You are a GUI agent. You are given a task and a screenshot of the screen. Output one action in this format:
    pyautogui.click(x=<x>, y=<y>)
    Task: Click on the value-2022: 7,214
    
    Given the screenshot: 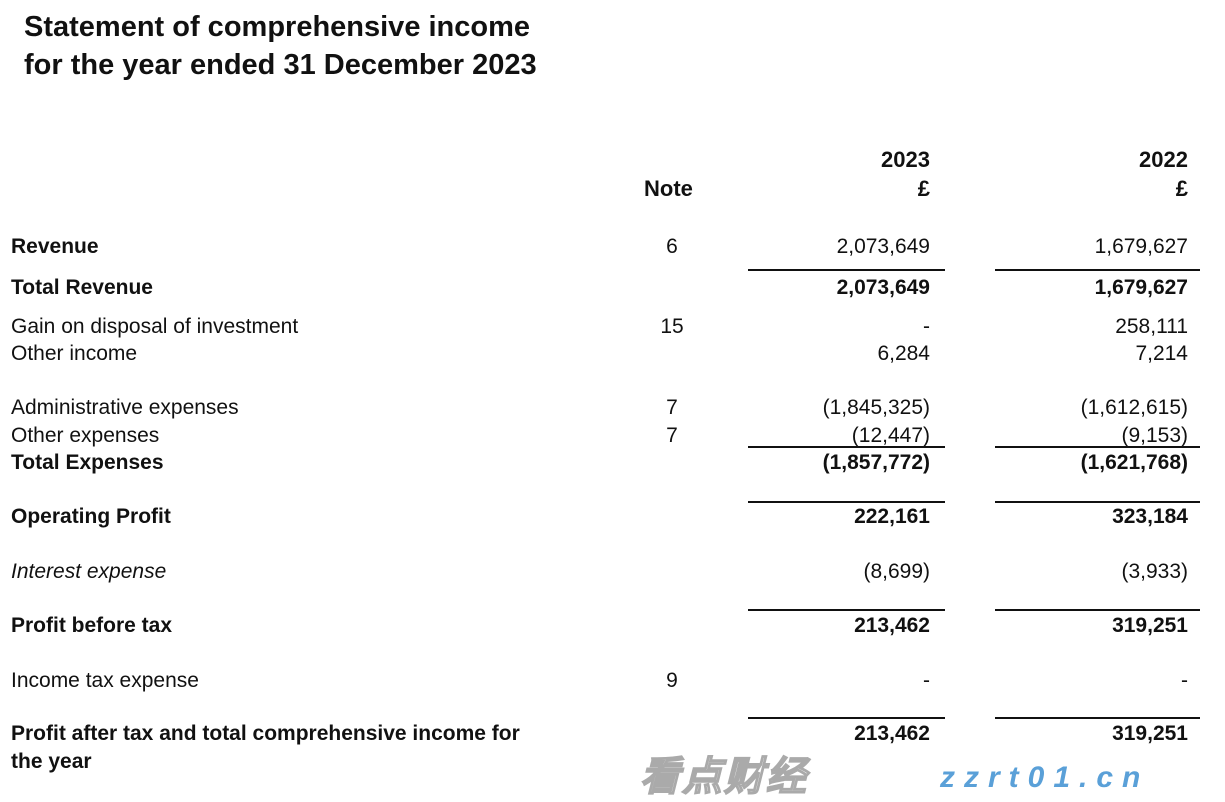 What is the action you would take?
    pyautogui.click(x=1161, y=353)
    